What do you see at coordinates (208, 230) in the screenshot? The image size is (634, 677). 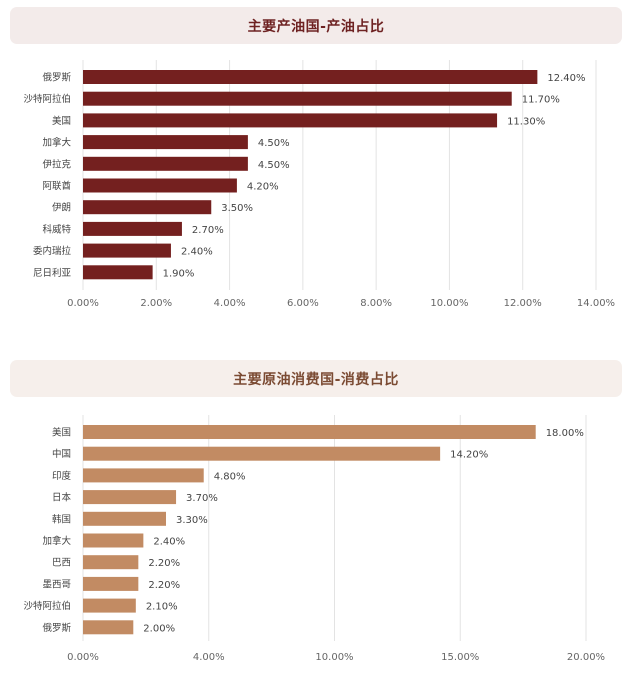 I see `value-label: 2.70%` at bounding box center [208, 230].